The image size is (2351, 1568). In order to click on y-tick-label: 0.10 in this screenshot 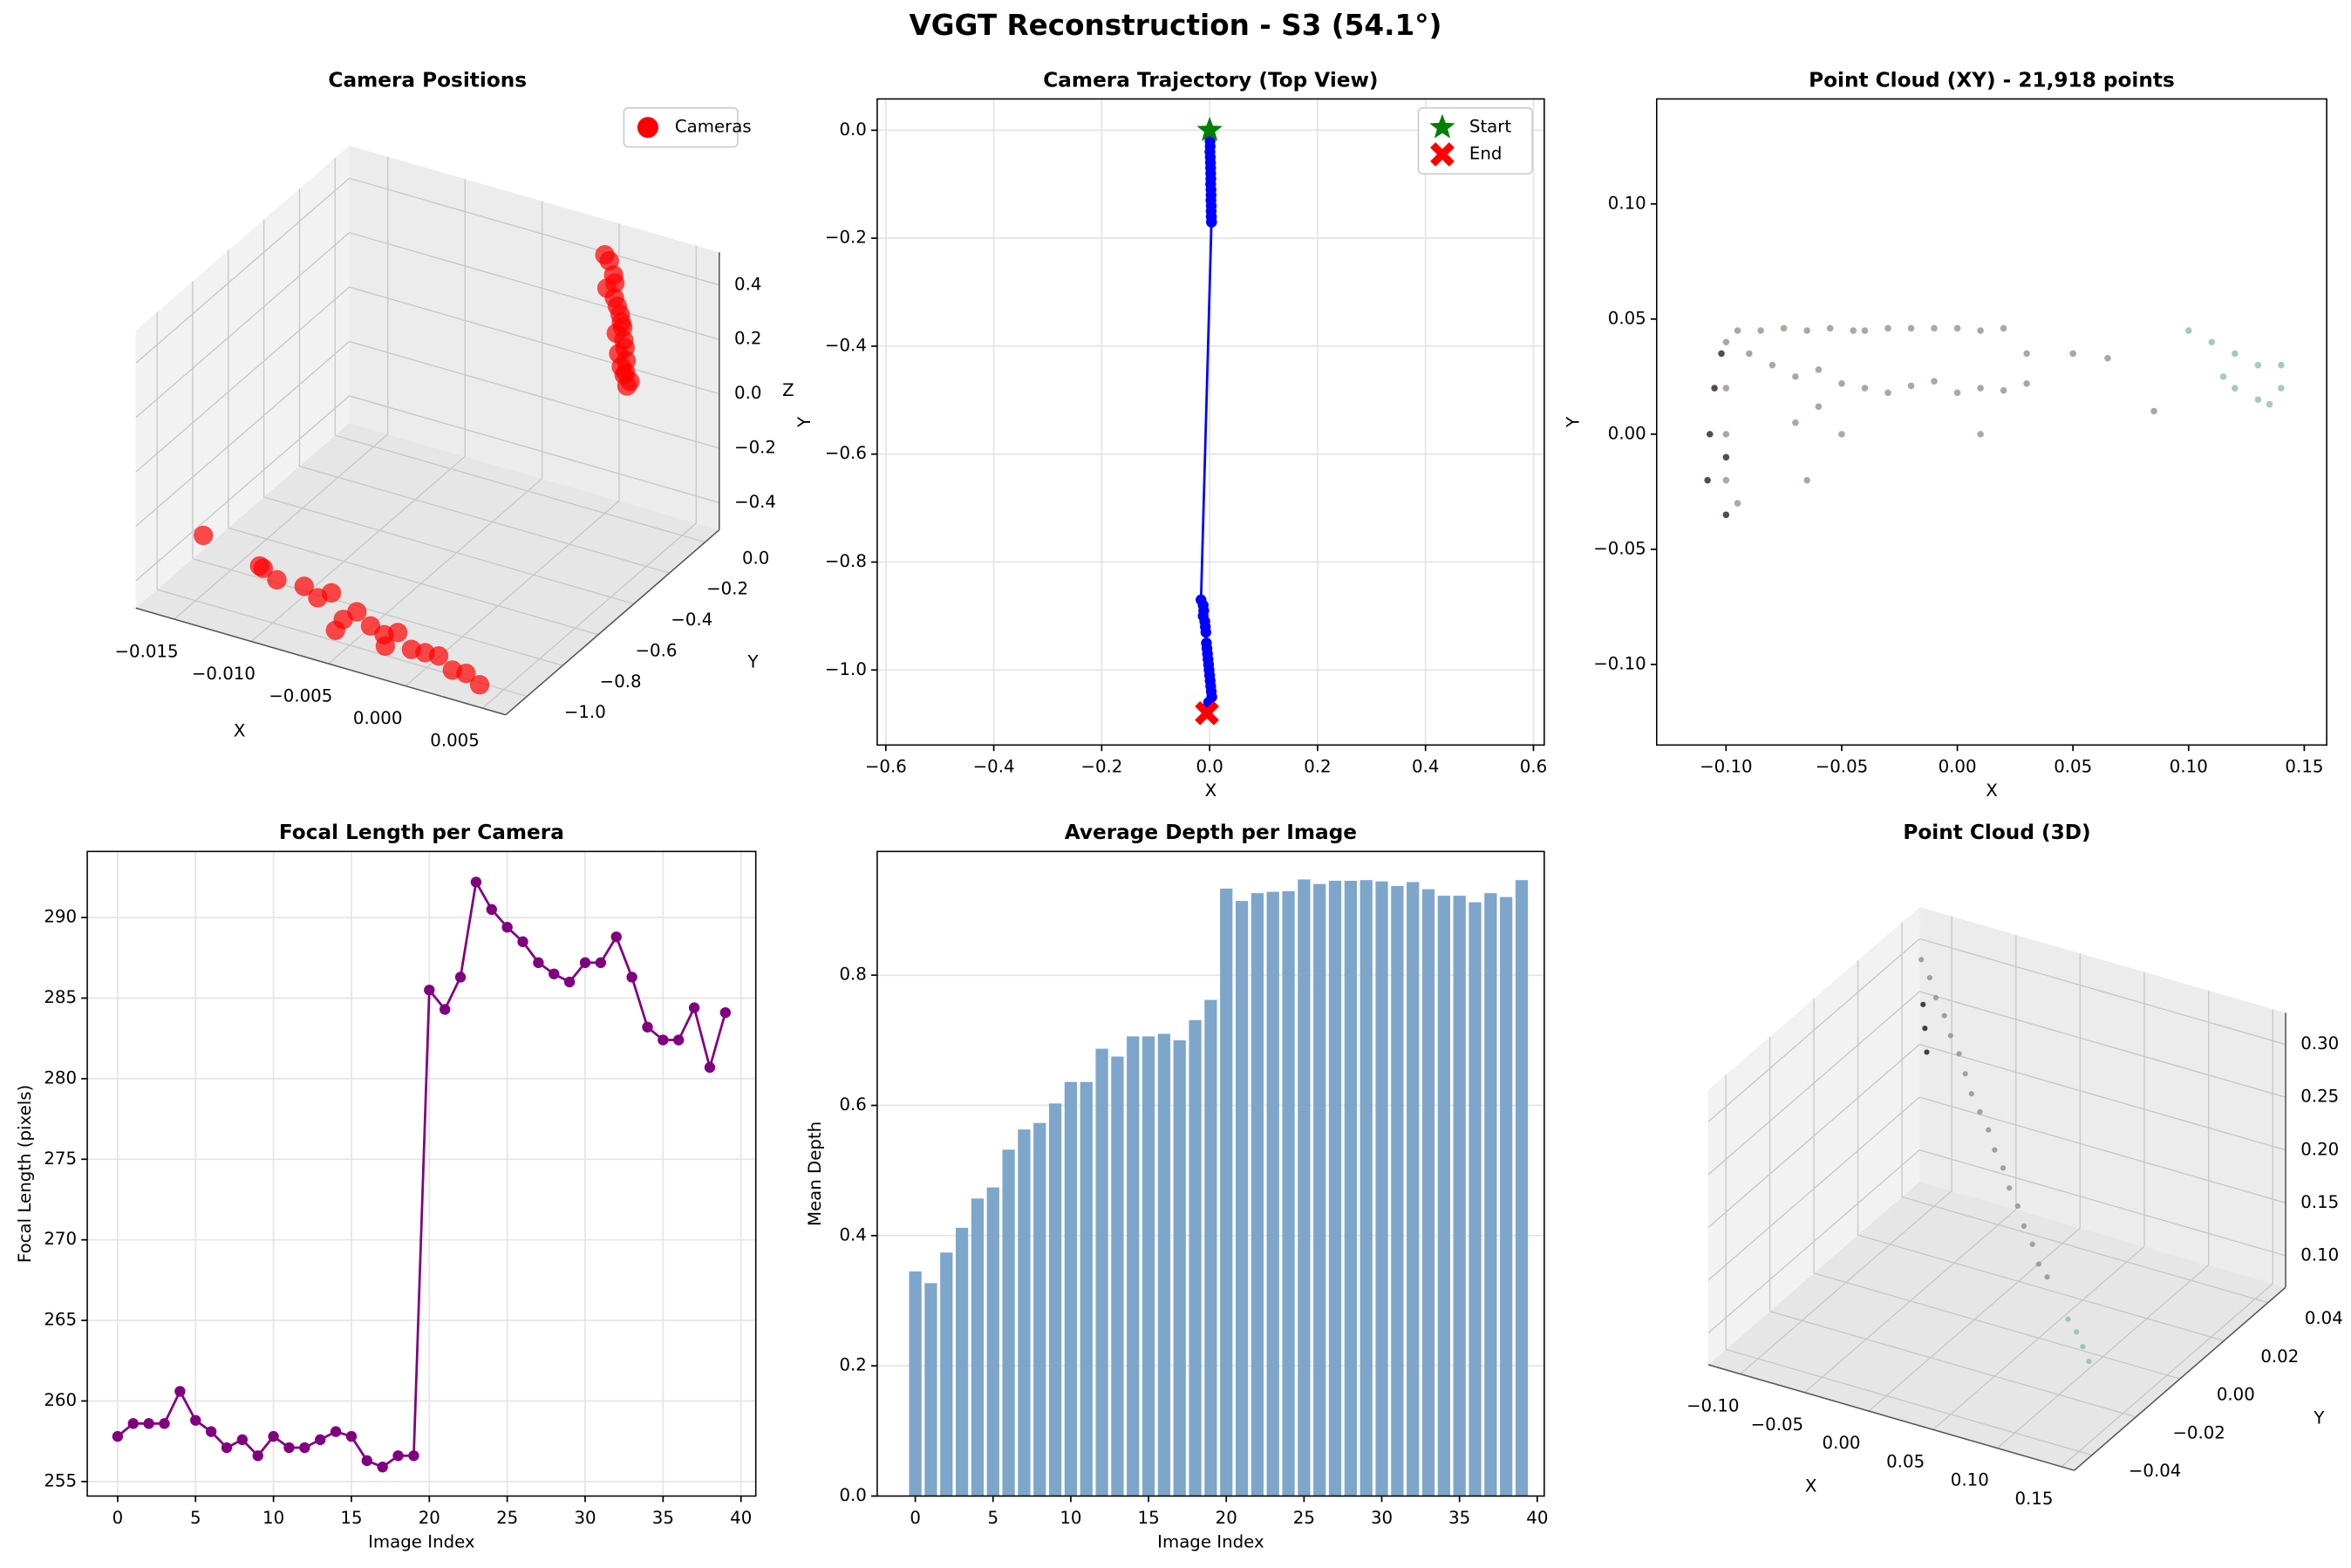, I will do `click(1627, 203)`.